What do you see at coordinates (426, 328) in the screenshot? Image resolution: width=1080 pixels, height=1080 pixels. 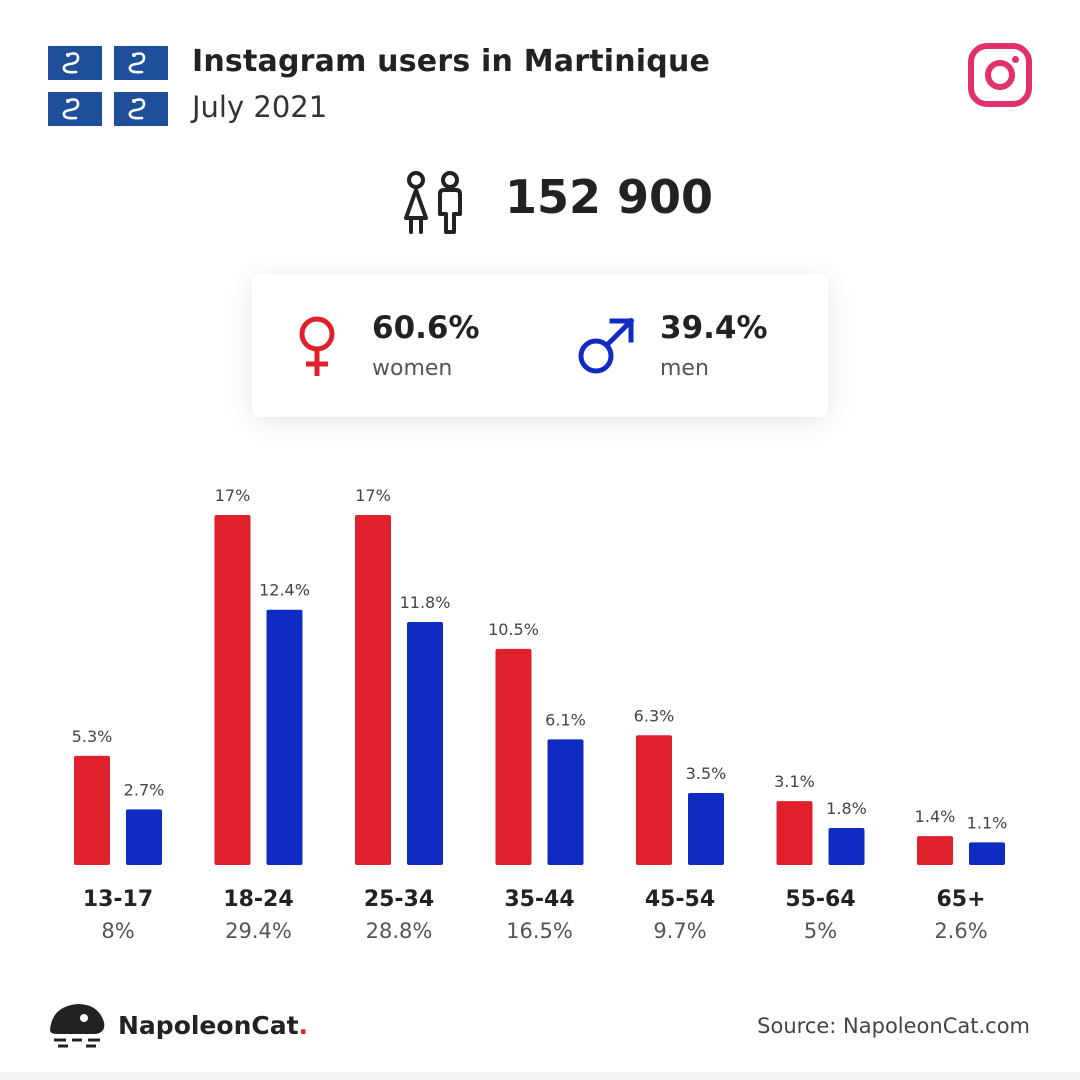 I see `women-percentage: 60.6%` at bounding box center [426, 328].